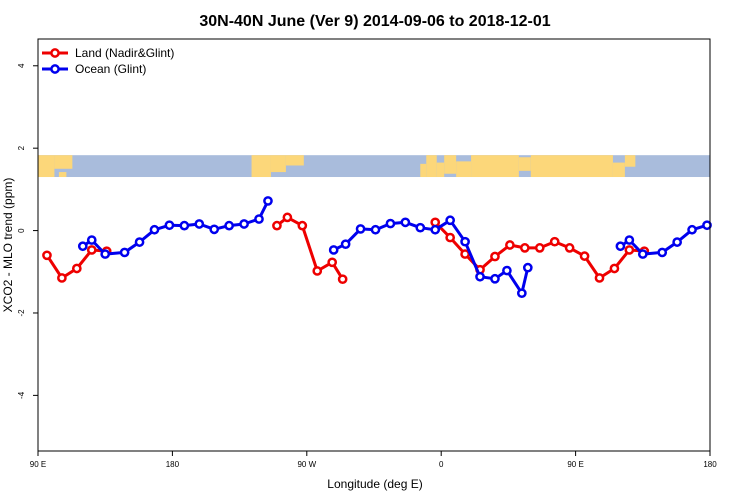 This screenshot has height=500, width=750. I want to click on x-axis-label: Longitude (deg E), so click(374, 484).